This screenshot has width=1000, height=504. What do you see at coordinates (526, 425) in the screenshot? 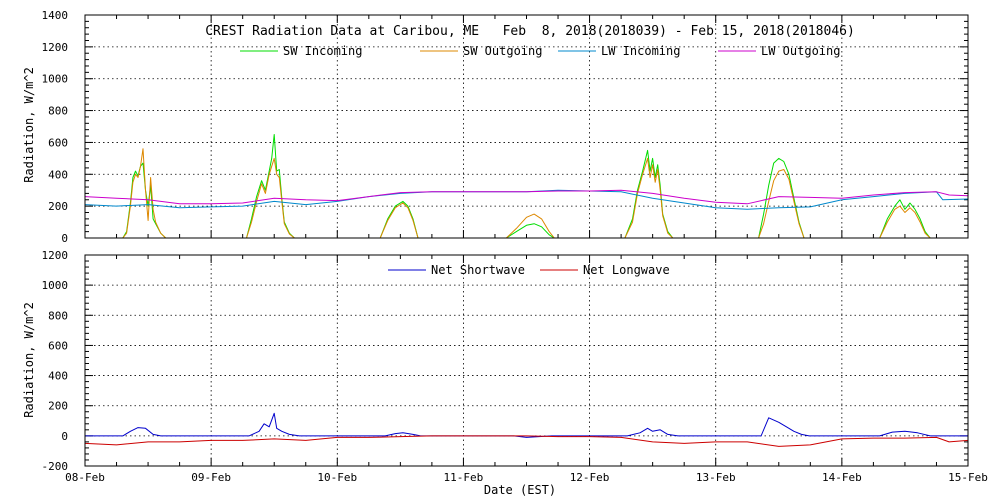
I see `series-line-net-shortwave` at bounding box center [526, 425].